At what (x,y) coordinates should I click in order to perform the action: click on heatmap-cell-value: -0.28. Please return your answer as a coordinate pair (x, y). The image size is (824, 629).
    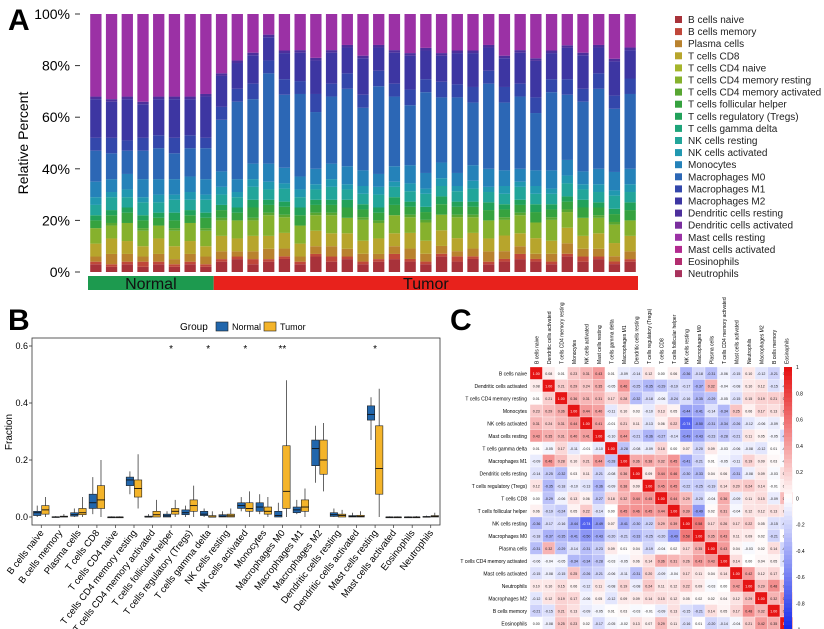
    Looking at the image, I should click on (624, 449).